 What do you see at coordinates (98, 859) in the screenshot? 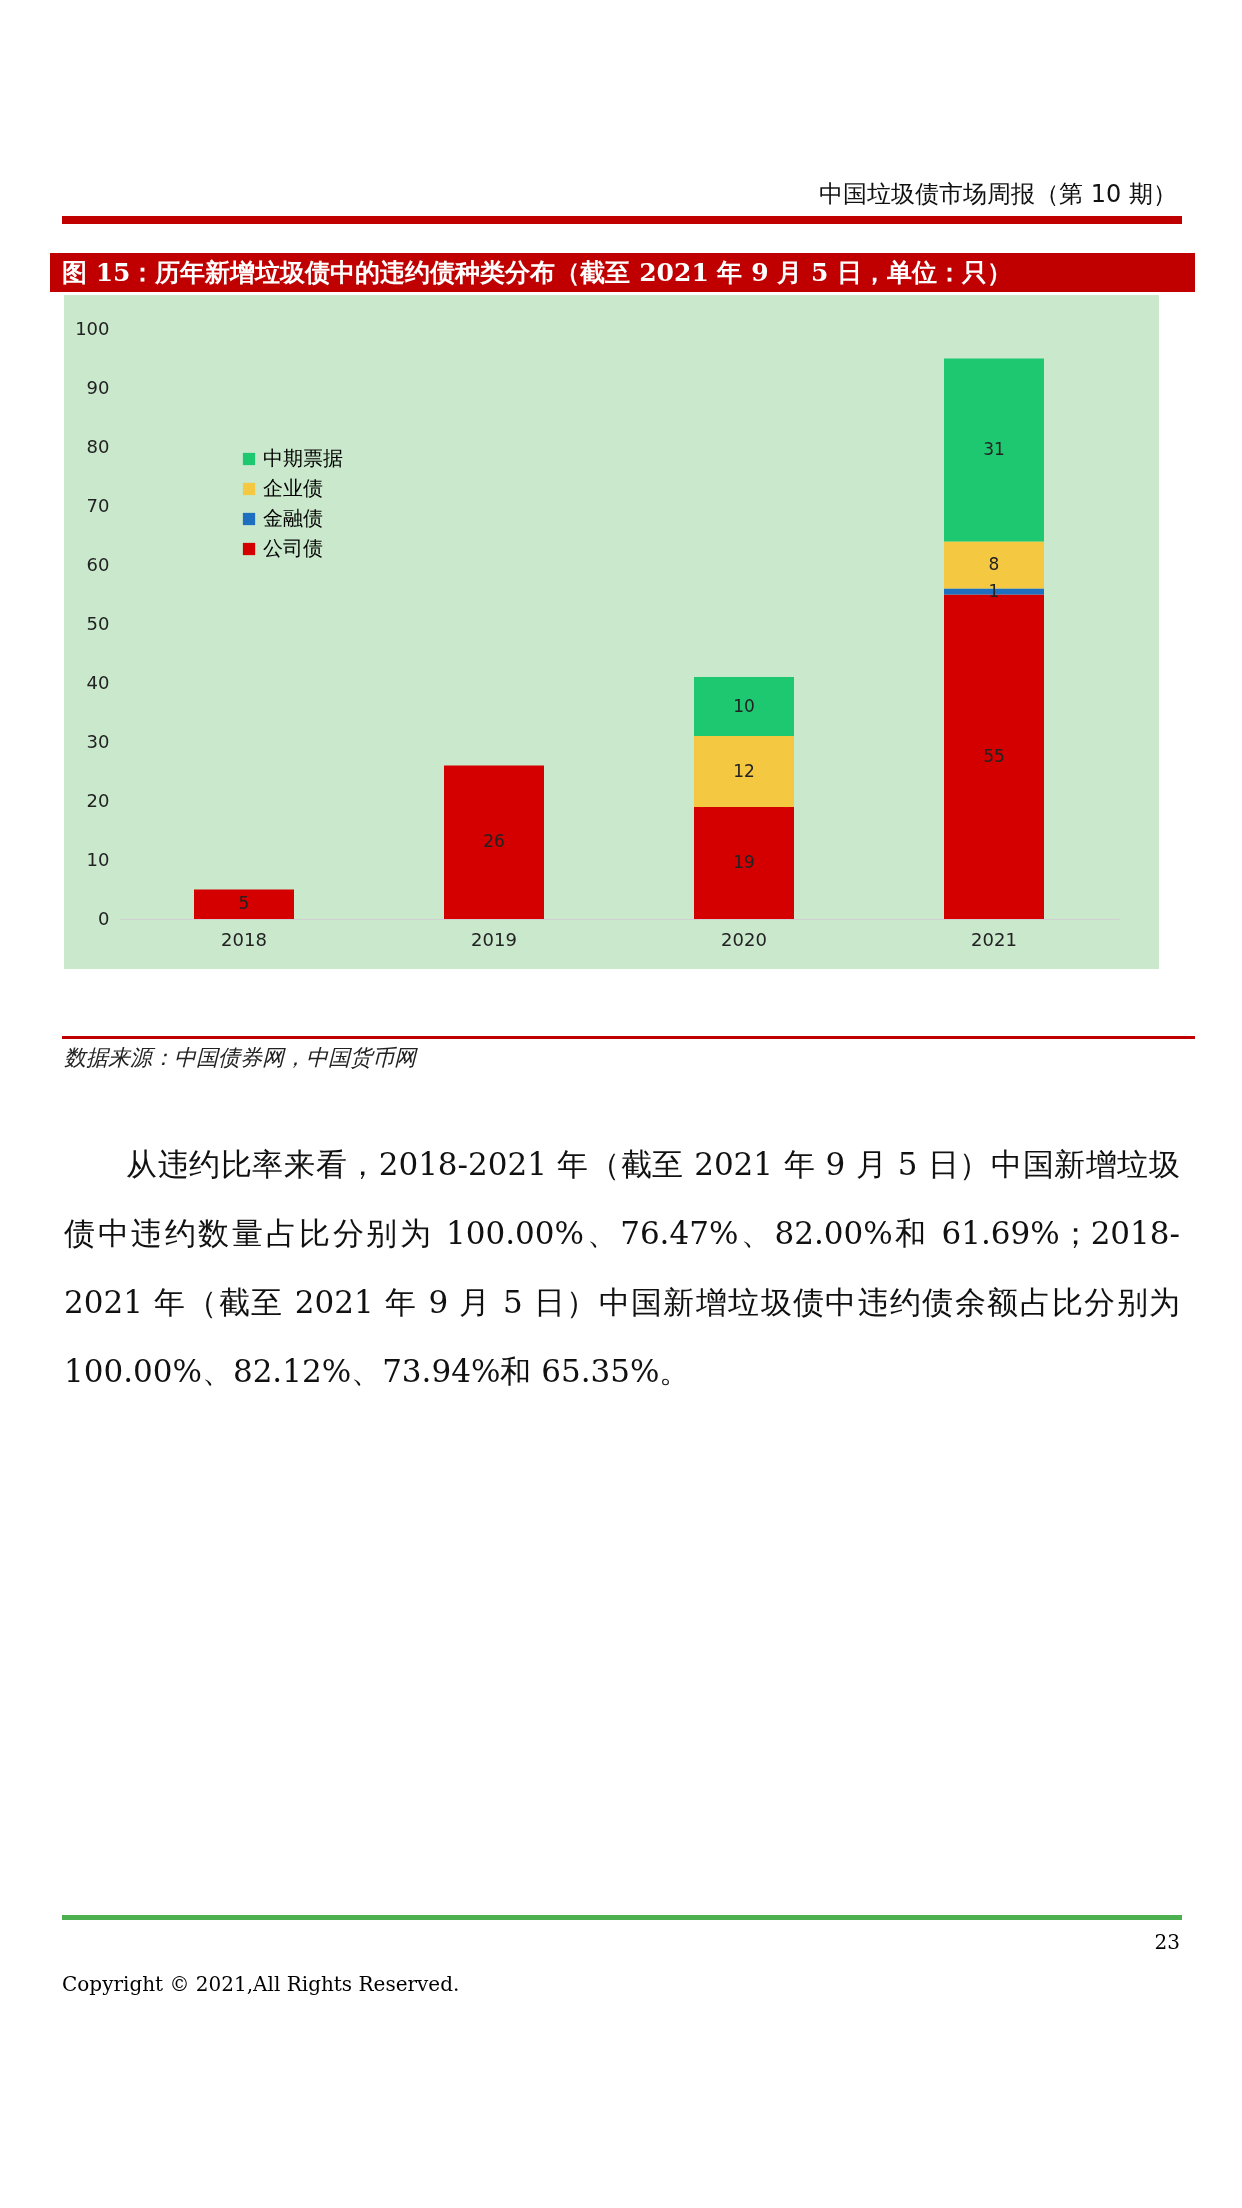
I see `y-tick-label: 10` at bounding box center [98, 859].